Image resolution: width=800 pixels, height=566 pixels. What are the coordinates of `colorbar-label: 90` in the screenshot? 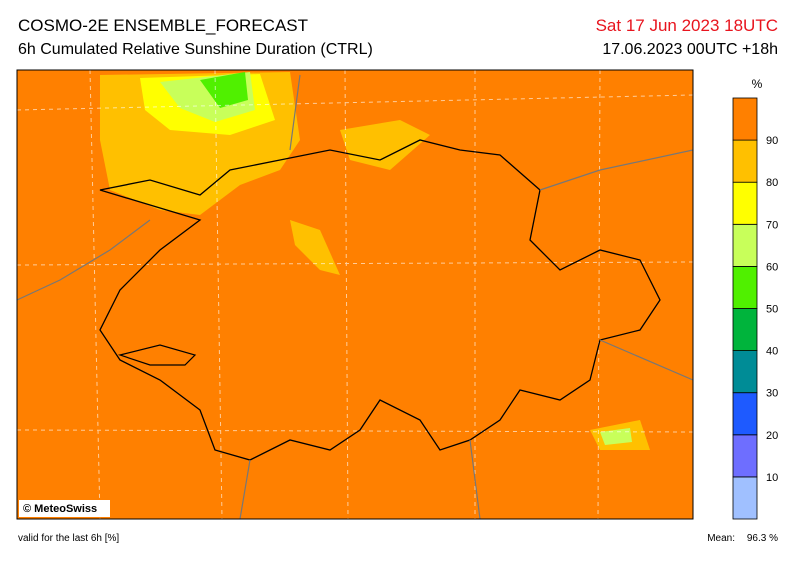 It's located at (772, 141).